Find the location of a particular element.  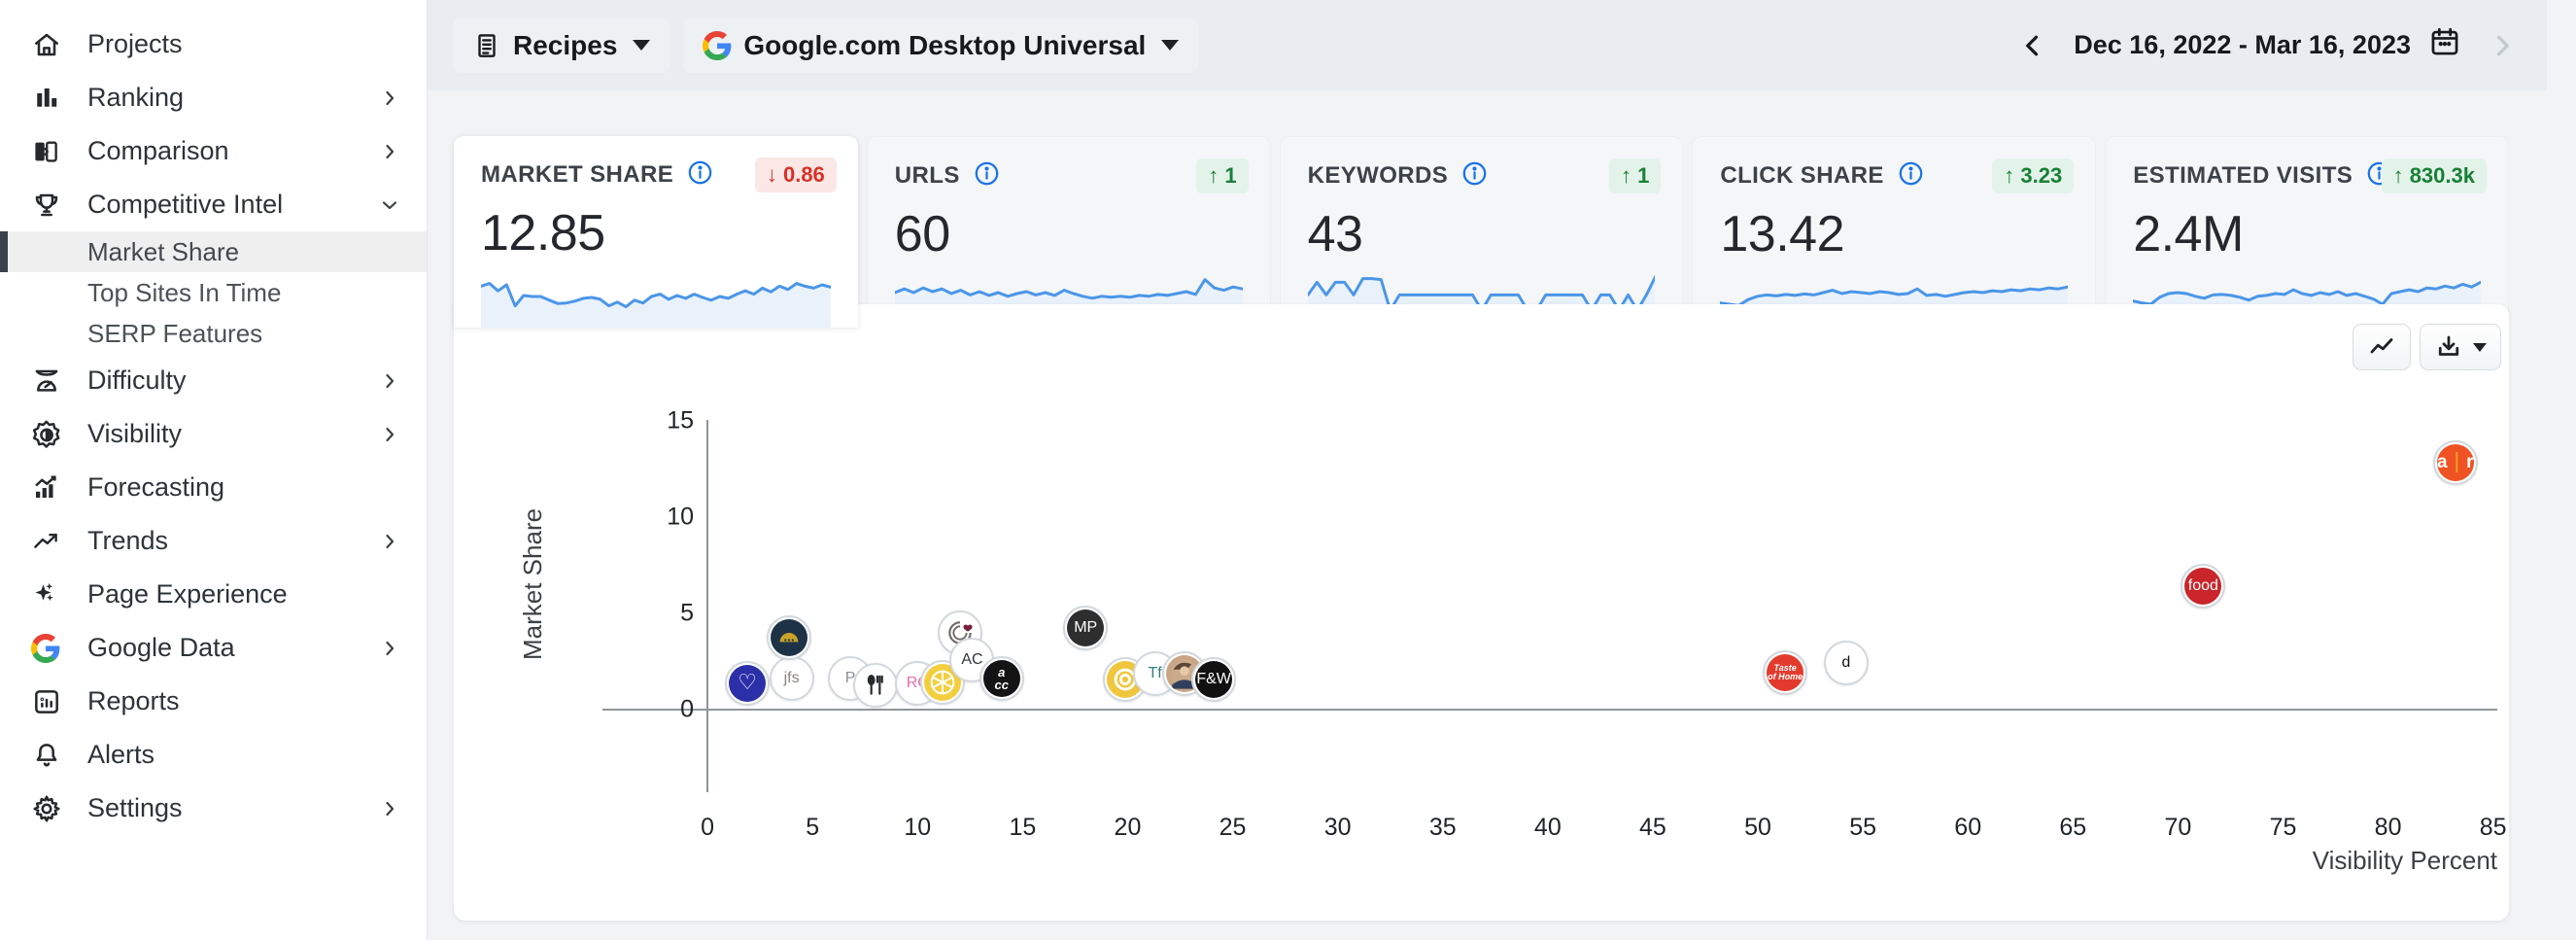

sidebar-subitem-market-share: Market Share is located at coordinates (214, 251).